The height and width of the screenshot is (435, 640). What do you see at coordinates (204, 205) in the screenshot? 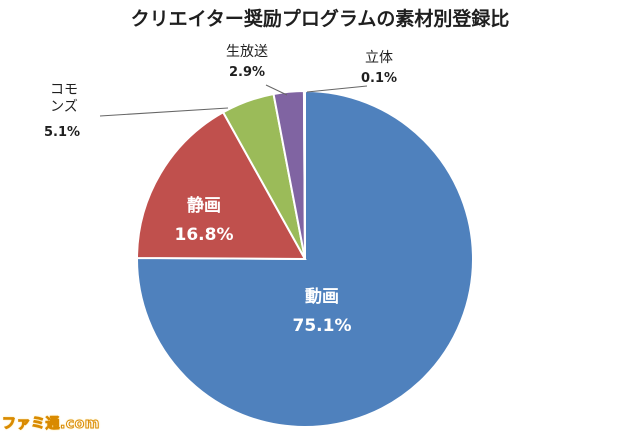
I see `slice-label-1: 静画` at bounding box center [204, 205].